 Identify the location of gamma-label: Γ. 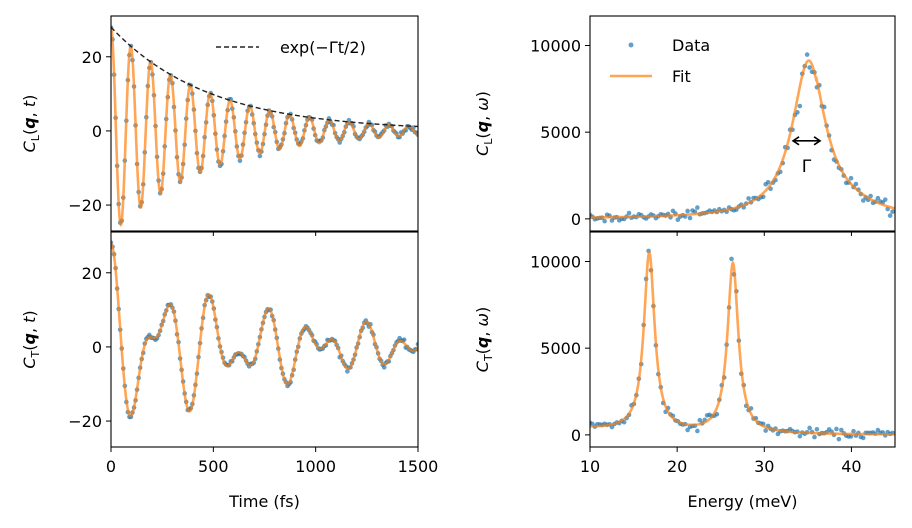
(807, 167).